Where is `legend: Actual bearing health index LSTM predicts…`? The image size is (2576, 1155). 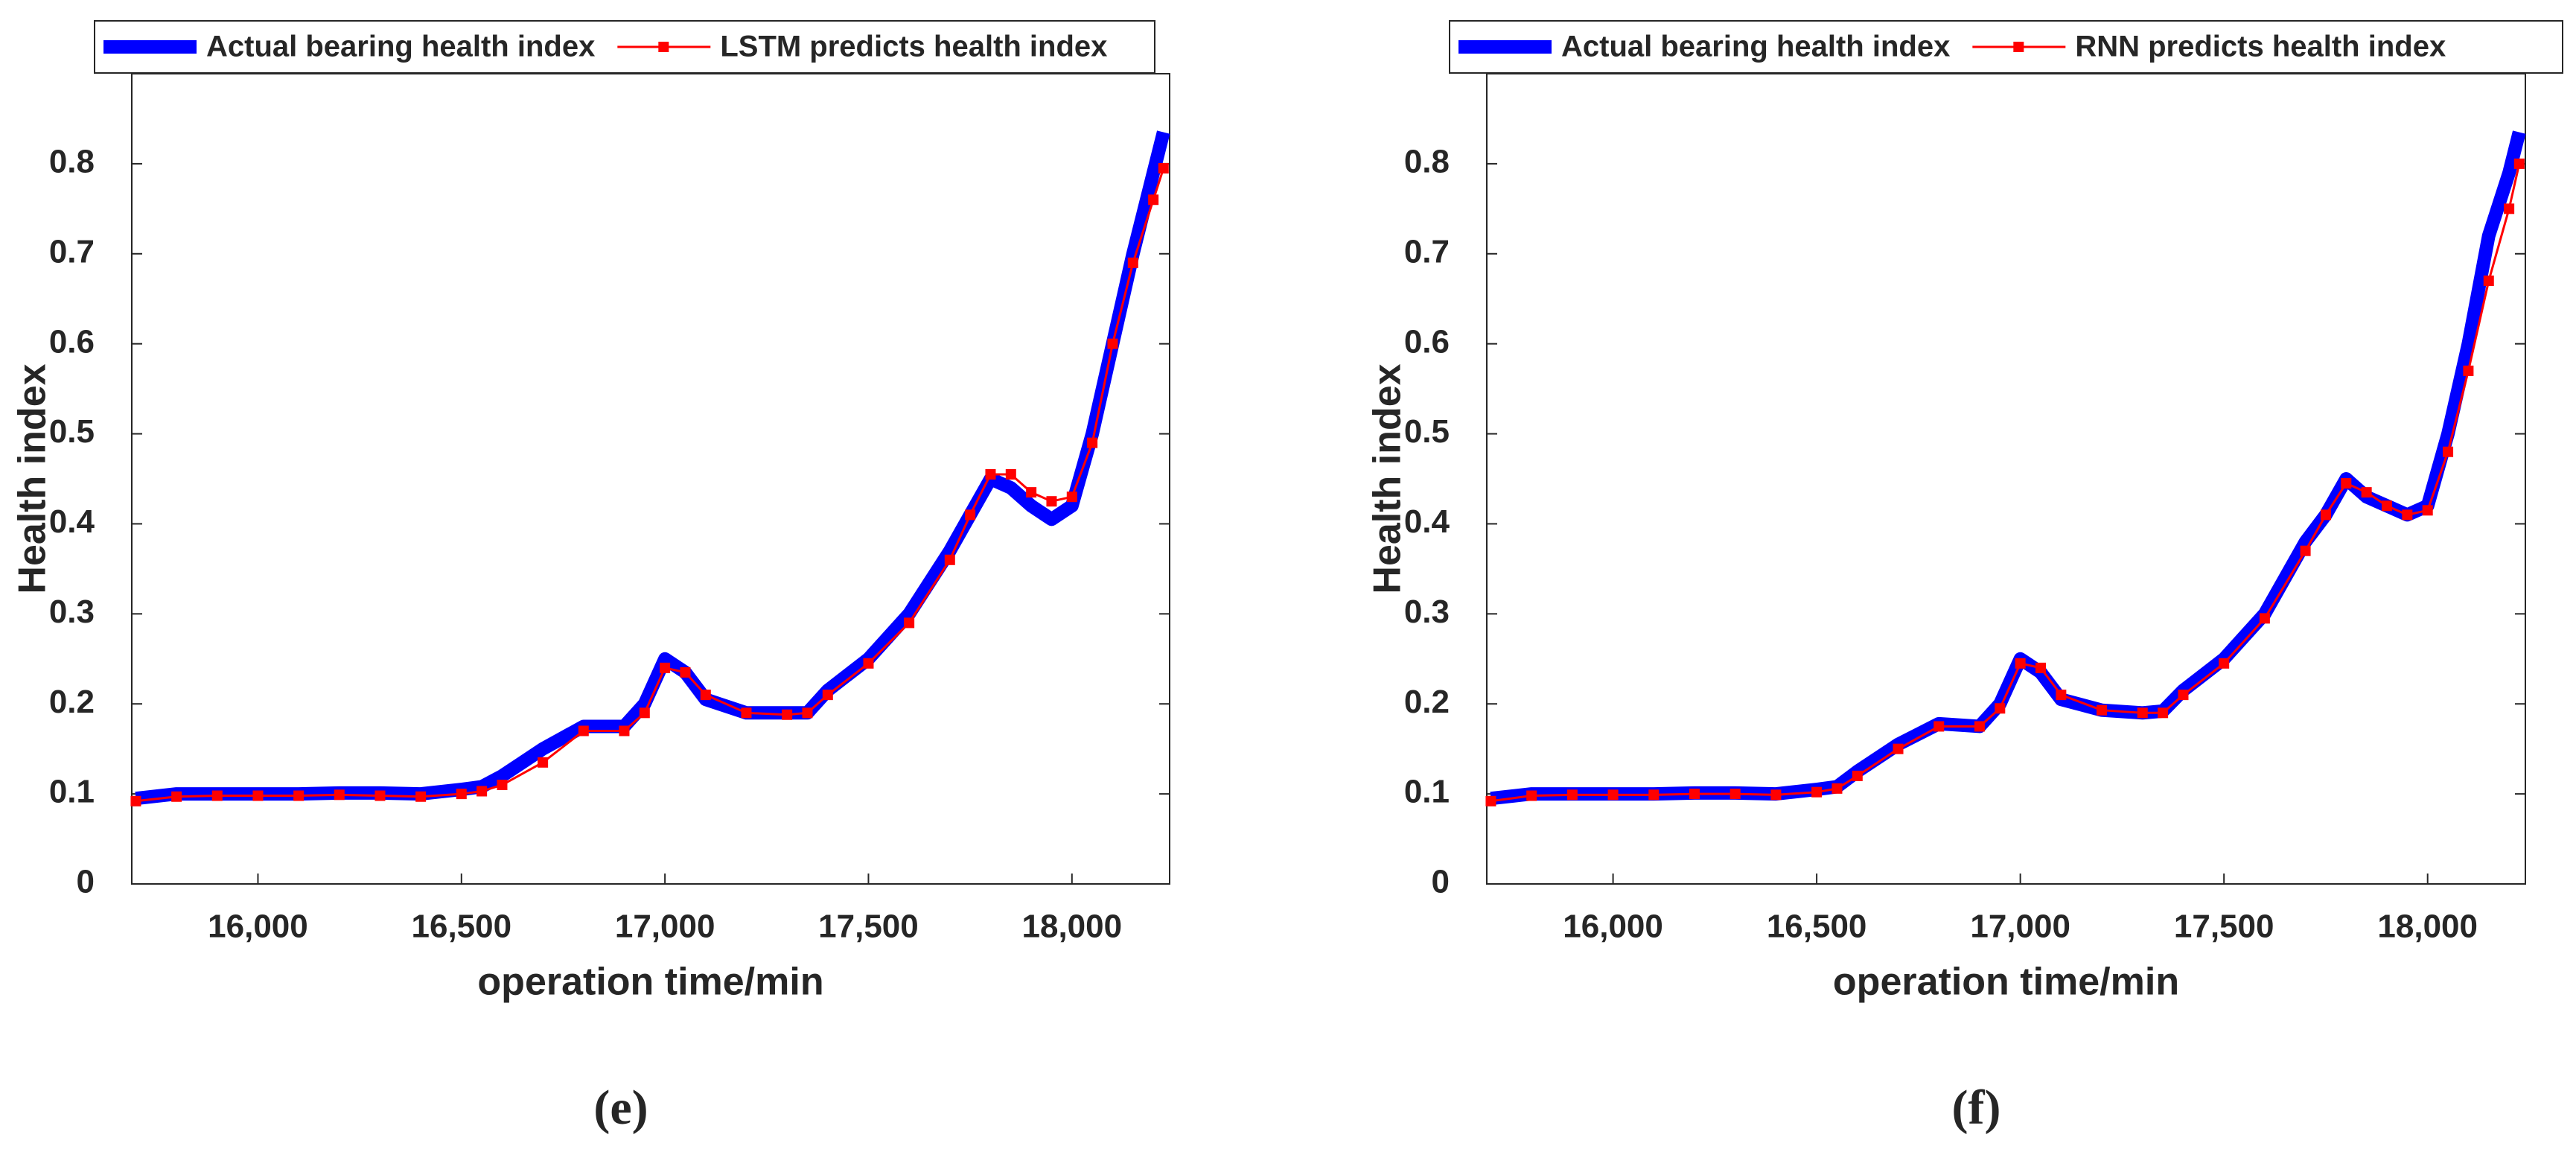 legend: Actual bearing health index LSTM predicts… is located at coordinates (624, 47).